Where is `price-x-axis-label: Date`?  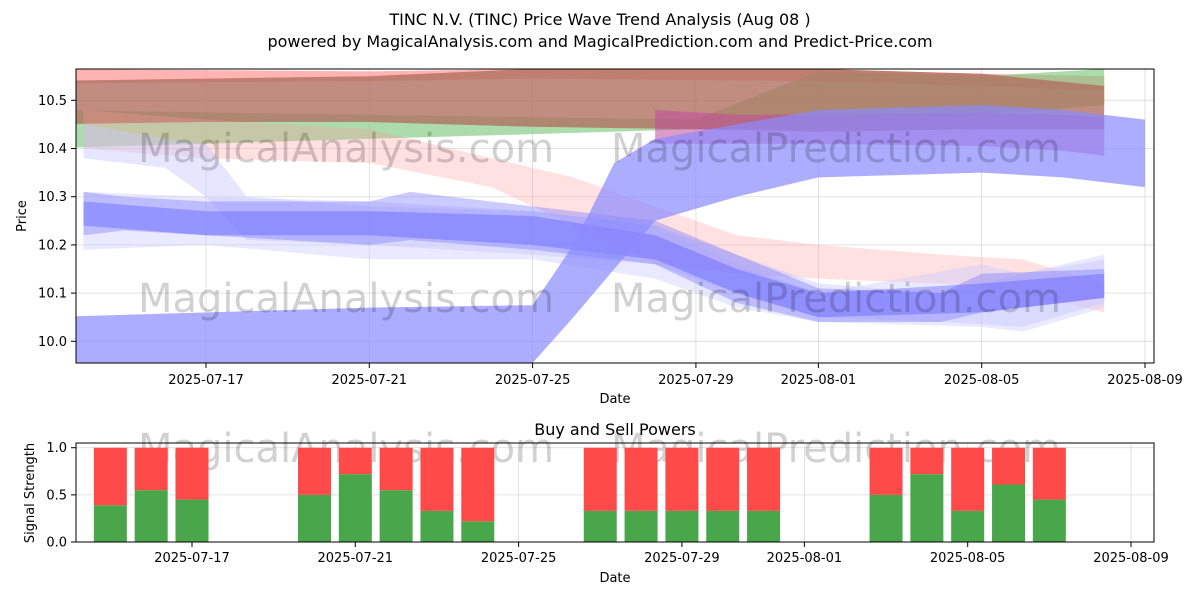
price-x-axis-label: Date is located at coordinates (614, 399).